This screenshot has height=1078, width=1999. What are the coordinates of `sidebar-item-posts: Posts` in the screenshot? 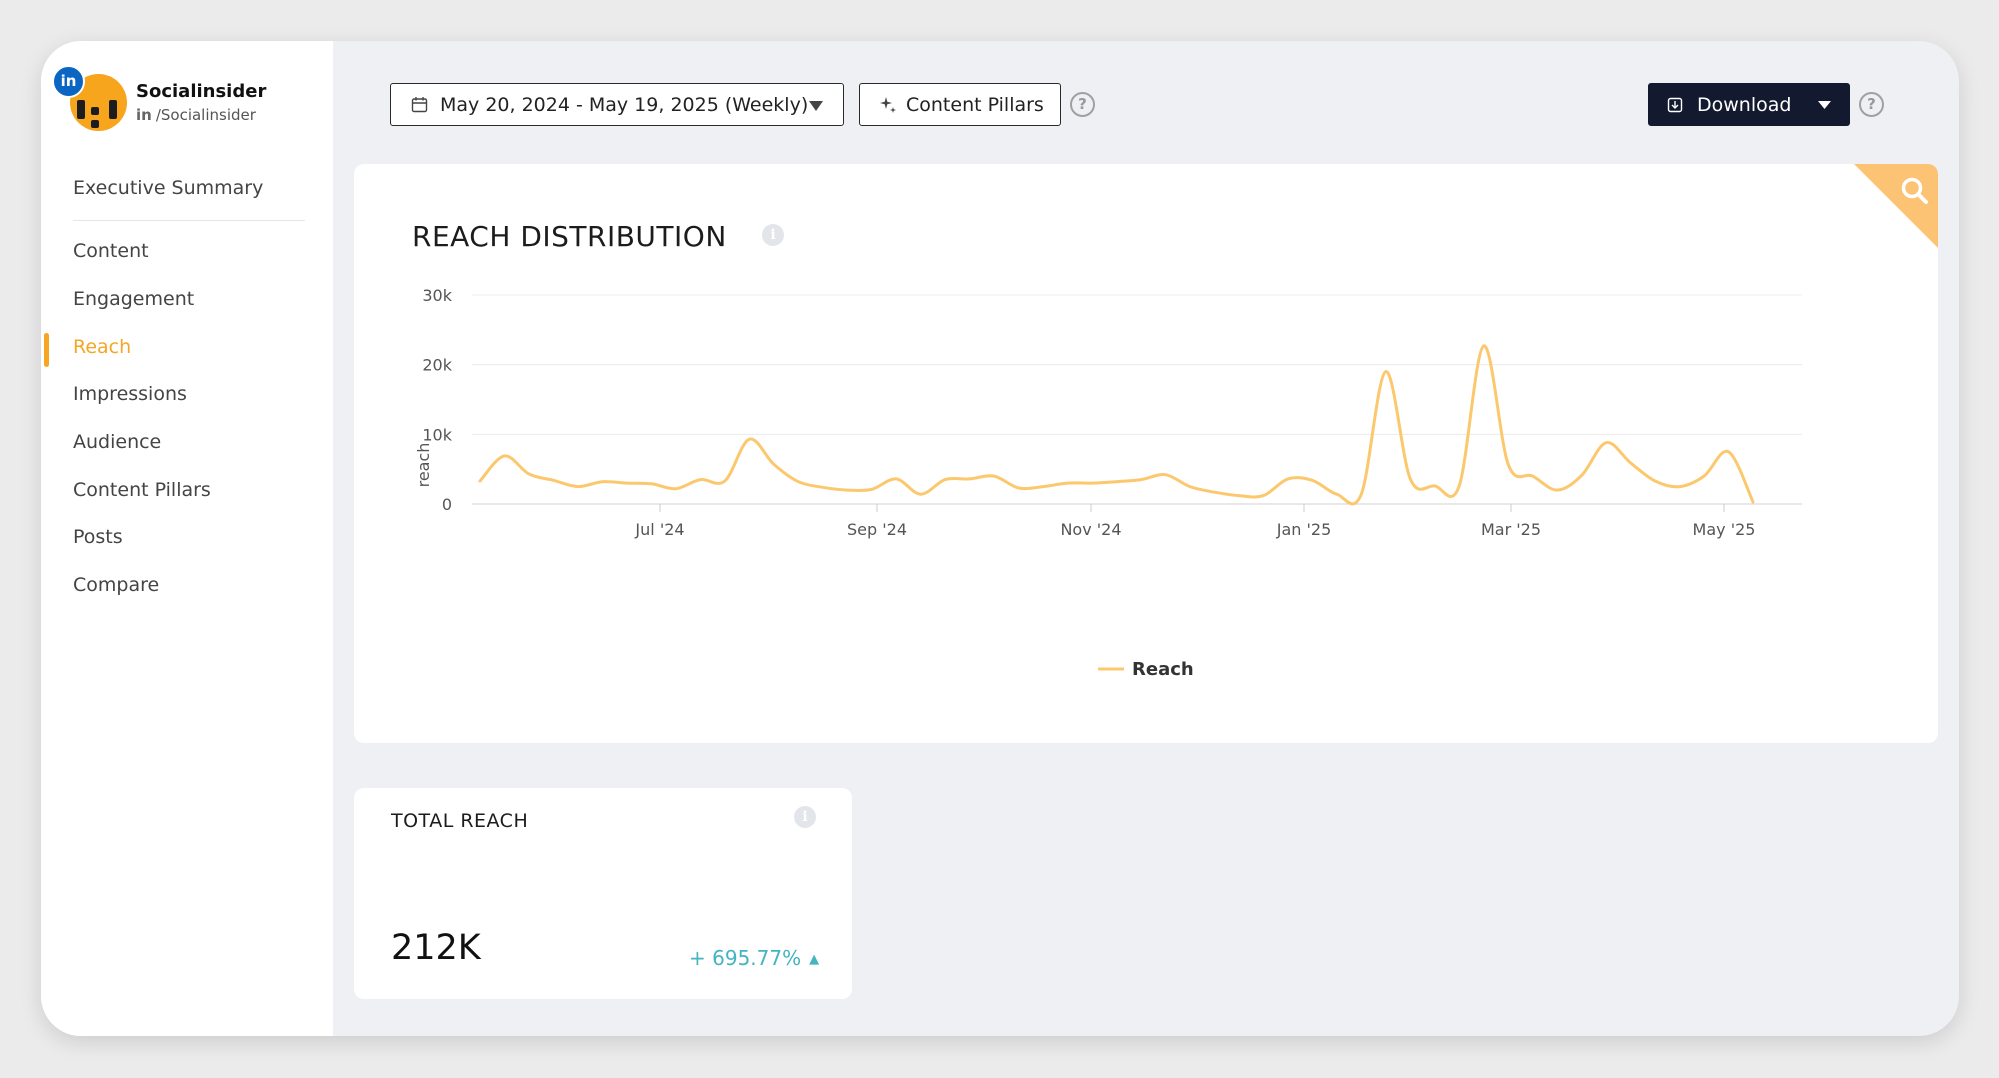 It's located at (98, 537).